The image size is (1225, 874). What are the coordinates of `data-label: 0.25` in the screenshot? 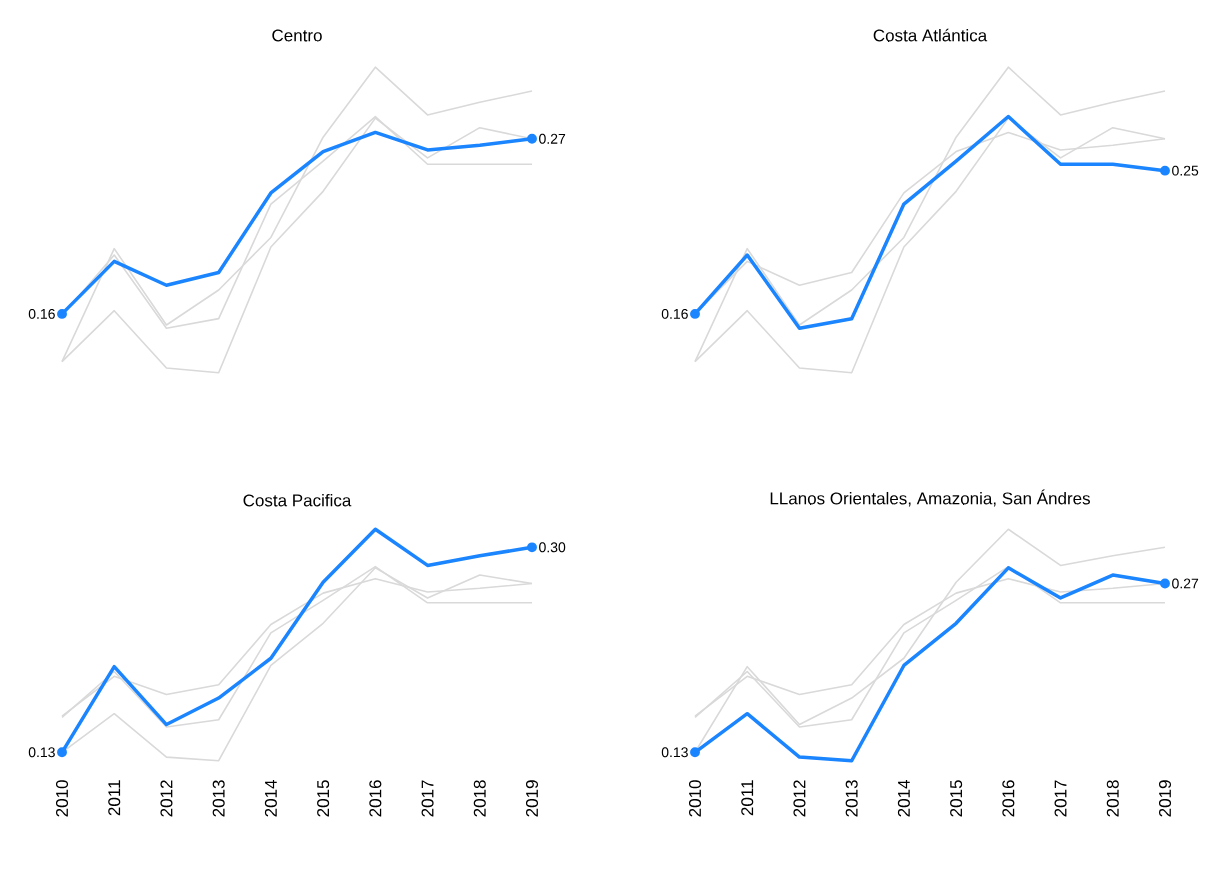 It's located at (1185, 170).